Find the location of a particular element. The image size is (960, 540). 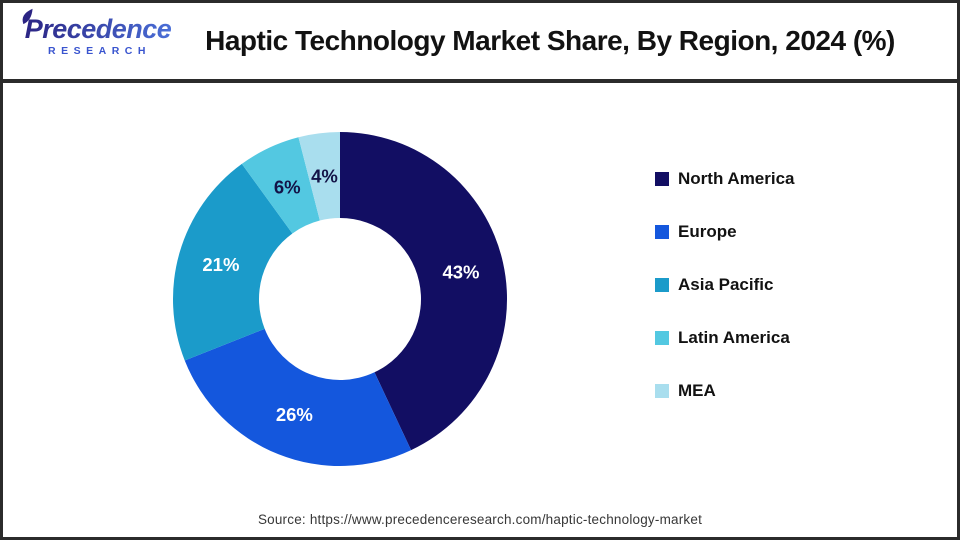

legend-swatch-asia-pacific is located at coordinates (662, 285).